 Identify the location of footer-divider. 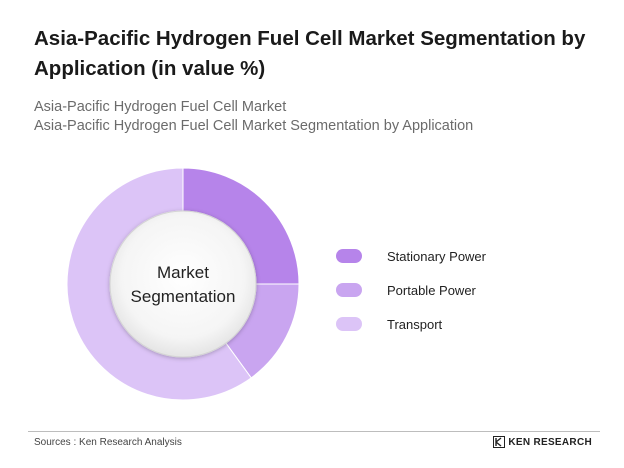
(314, 431).